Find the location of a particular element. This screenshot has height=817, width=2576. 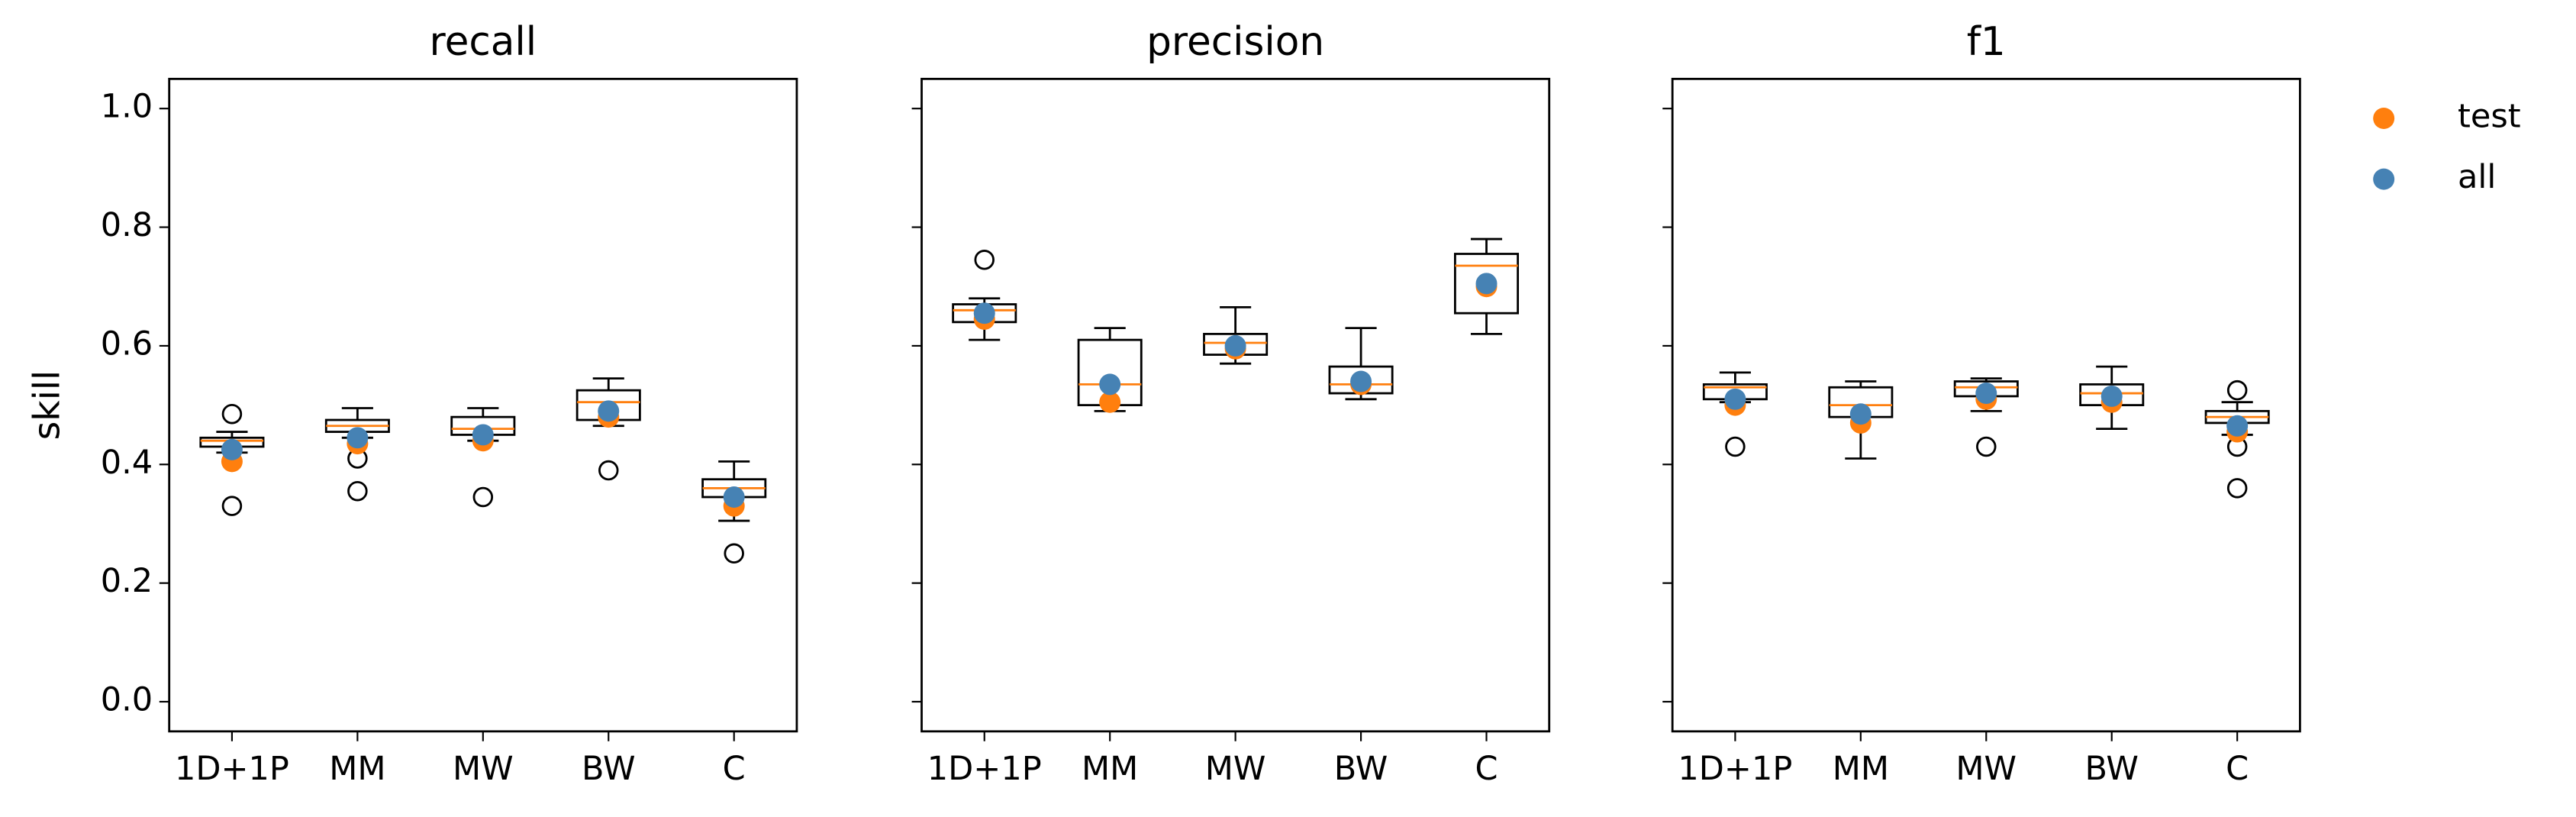

y-axis-label: skill is located at coordinates (48, 406).